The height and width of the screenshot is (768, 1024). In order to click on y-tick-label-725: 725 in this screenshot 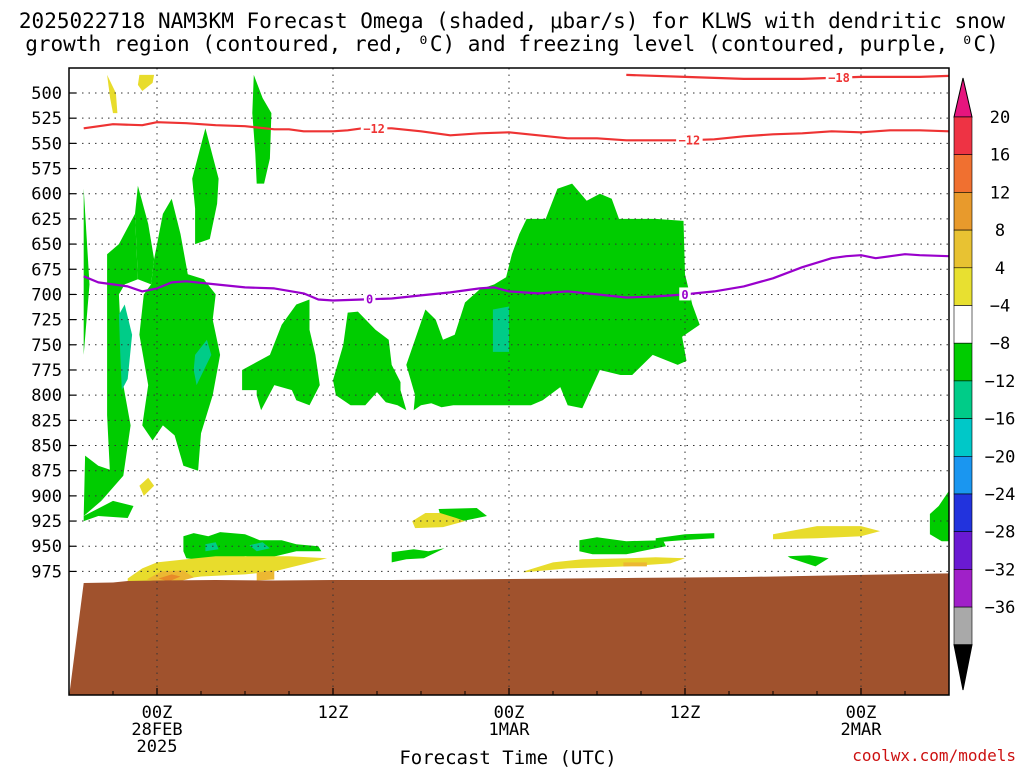, I will do `click(46, 321)`.